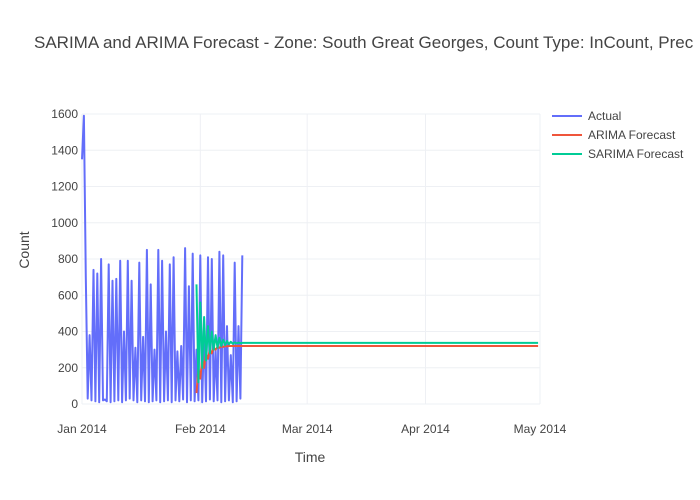 The width and height of the screenshot is (700, 500). I want to click on legend: Actual ARIMA Forecast SARIMA Forecast, so click(617, 134).